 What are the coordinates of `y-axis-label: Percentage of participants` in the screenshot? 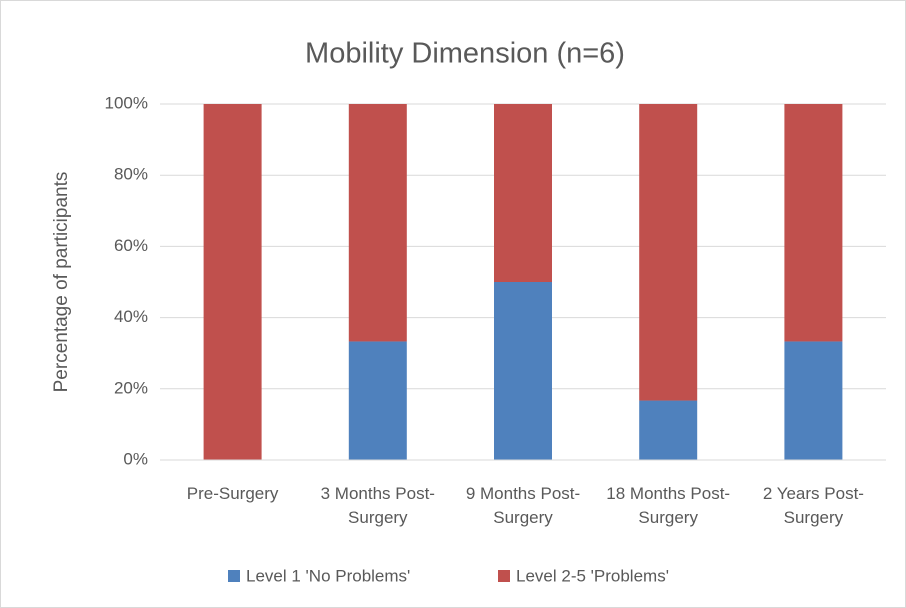 It's located at (61, 282).